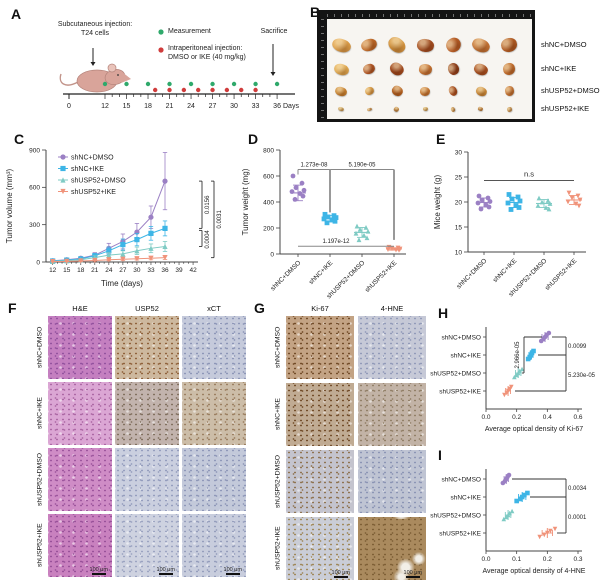 This screenshot has height=585, width=600. I want to click on svg-text: 0.1, so click(516, 559).